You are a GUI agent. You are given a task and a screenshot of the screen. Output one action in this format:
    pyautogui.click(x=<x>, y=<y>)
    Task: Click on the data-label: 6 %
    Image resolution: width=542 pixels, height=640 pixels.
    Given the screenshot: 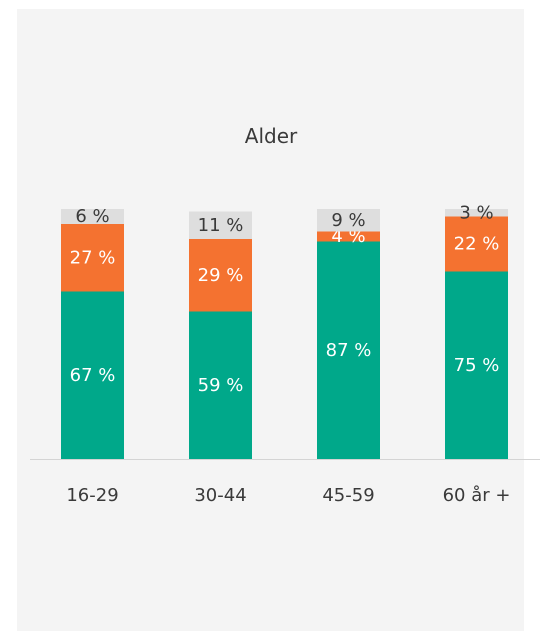 What is the action you would take?
    pyautogui.click(x=92, y=216)
    